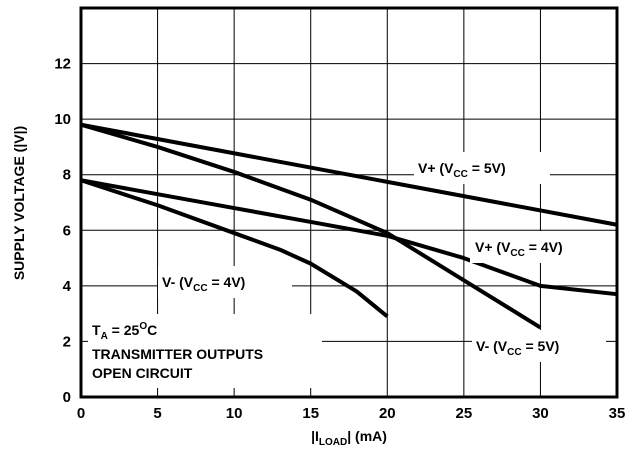  What do you see at coordinates (177, 354) in the screenshot?
I see `label-transmitter-outputs: TRANSMITTER OUTPUTS` at bounding box center [177, 354].